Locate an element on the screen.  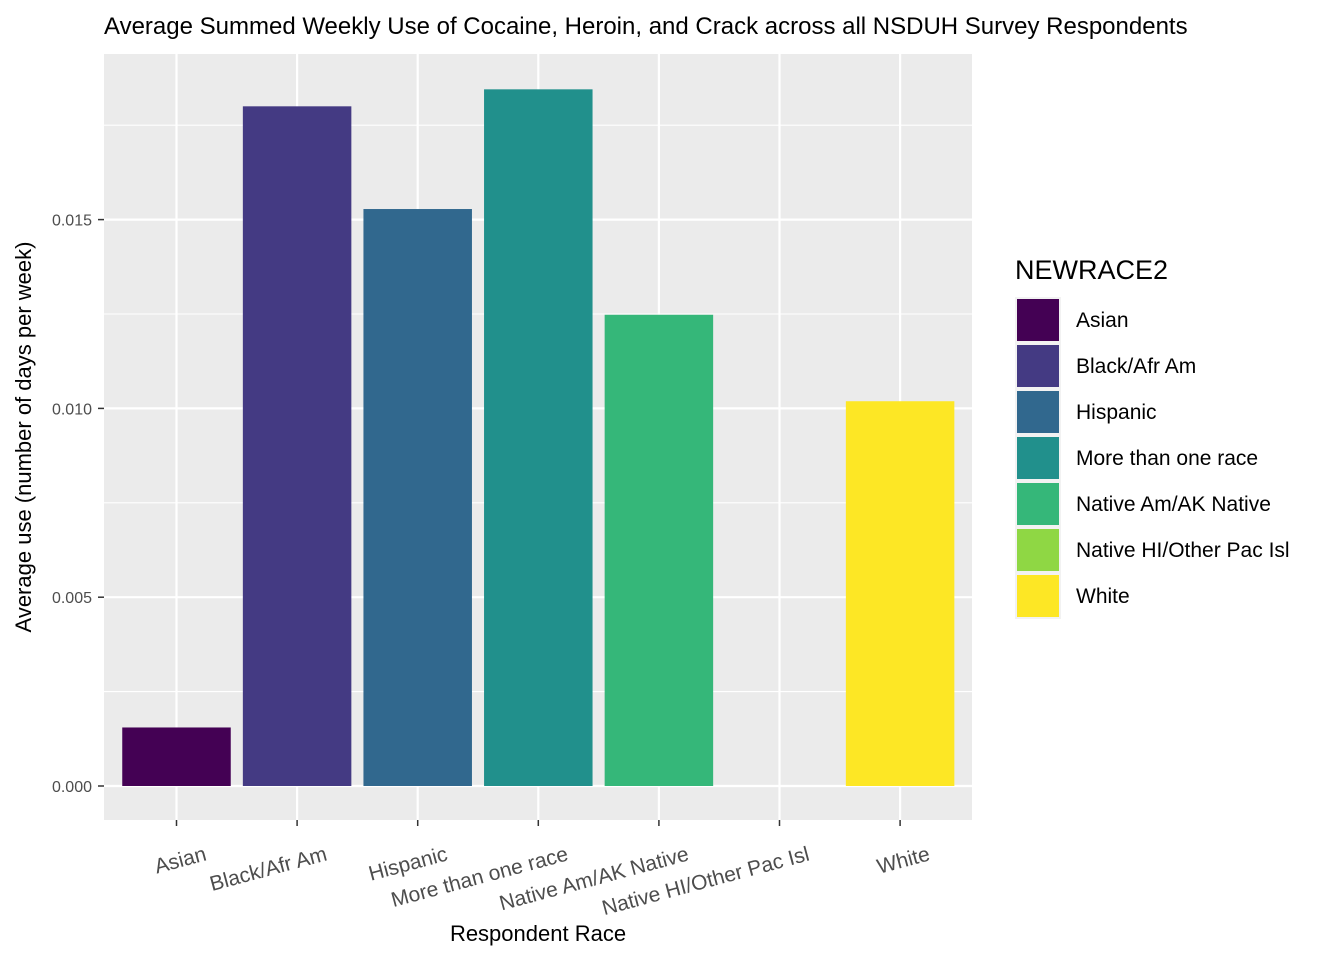
legend-title: NEWRACE2 is located at coordinates (1091, 270).